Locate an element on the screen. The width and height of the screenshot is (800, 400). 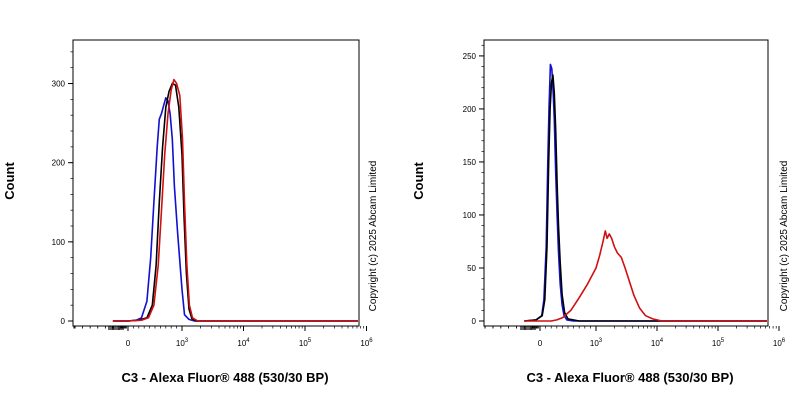
y-tick-label: 150 is located at coordinates (470, 162).